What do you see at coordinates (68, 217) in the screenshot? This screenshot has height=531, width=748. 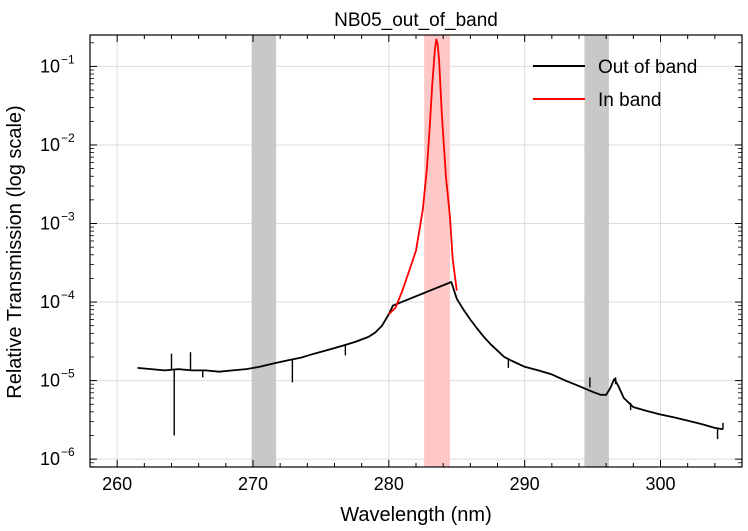 I see `y-tick-label-exponent: −3` at bounding box center [68, 217].